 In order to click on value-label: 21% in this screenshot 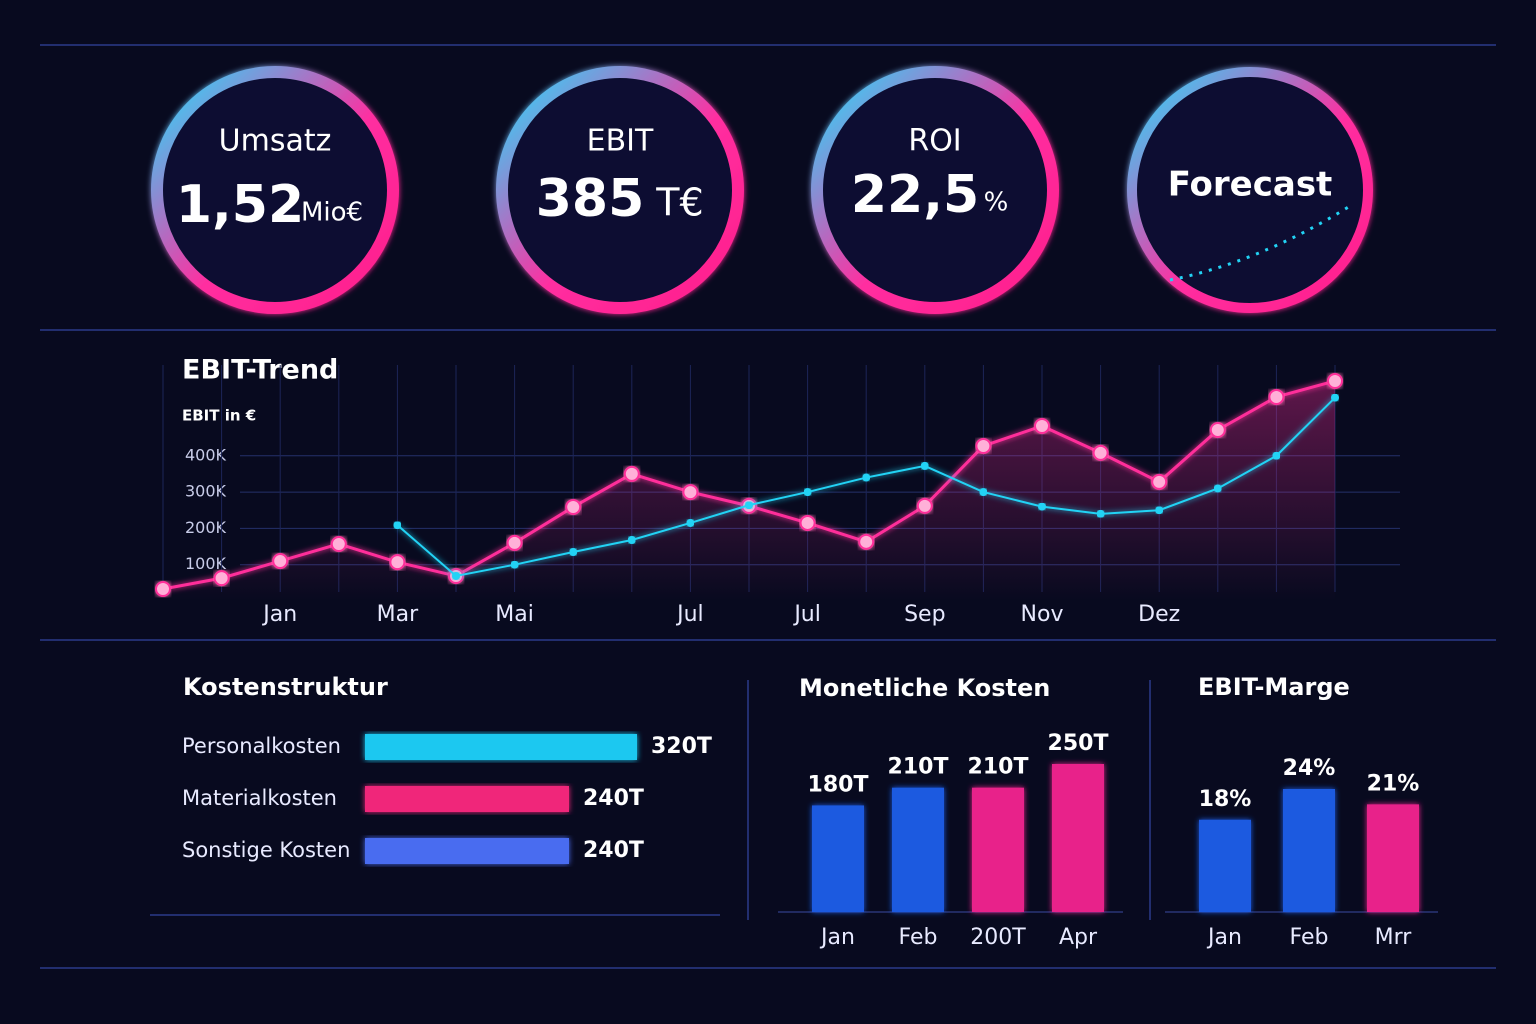, I will do `click(1393, 783)`.